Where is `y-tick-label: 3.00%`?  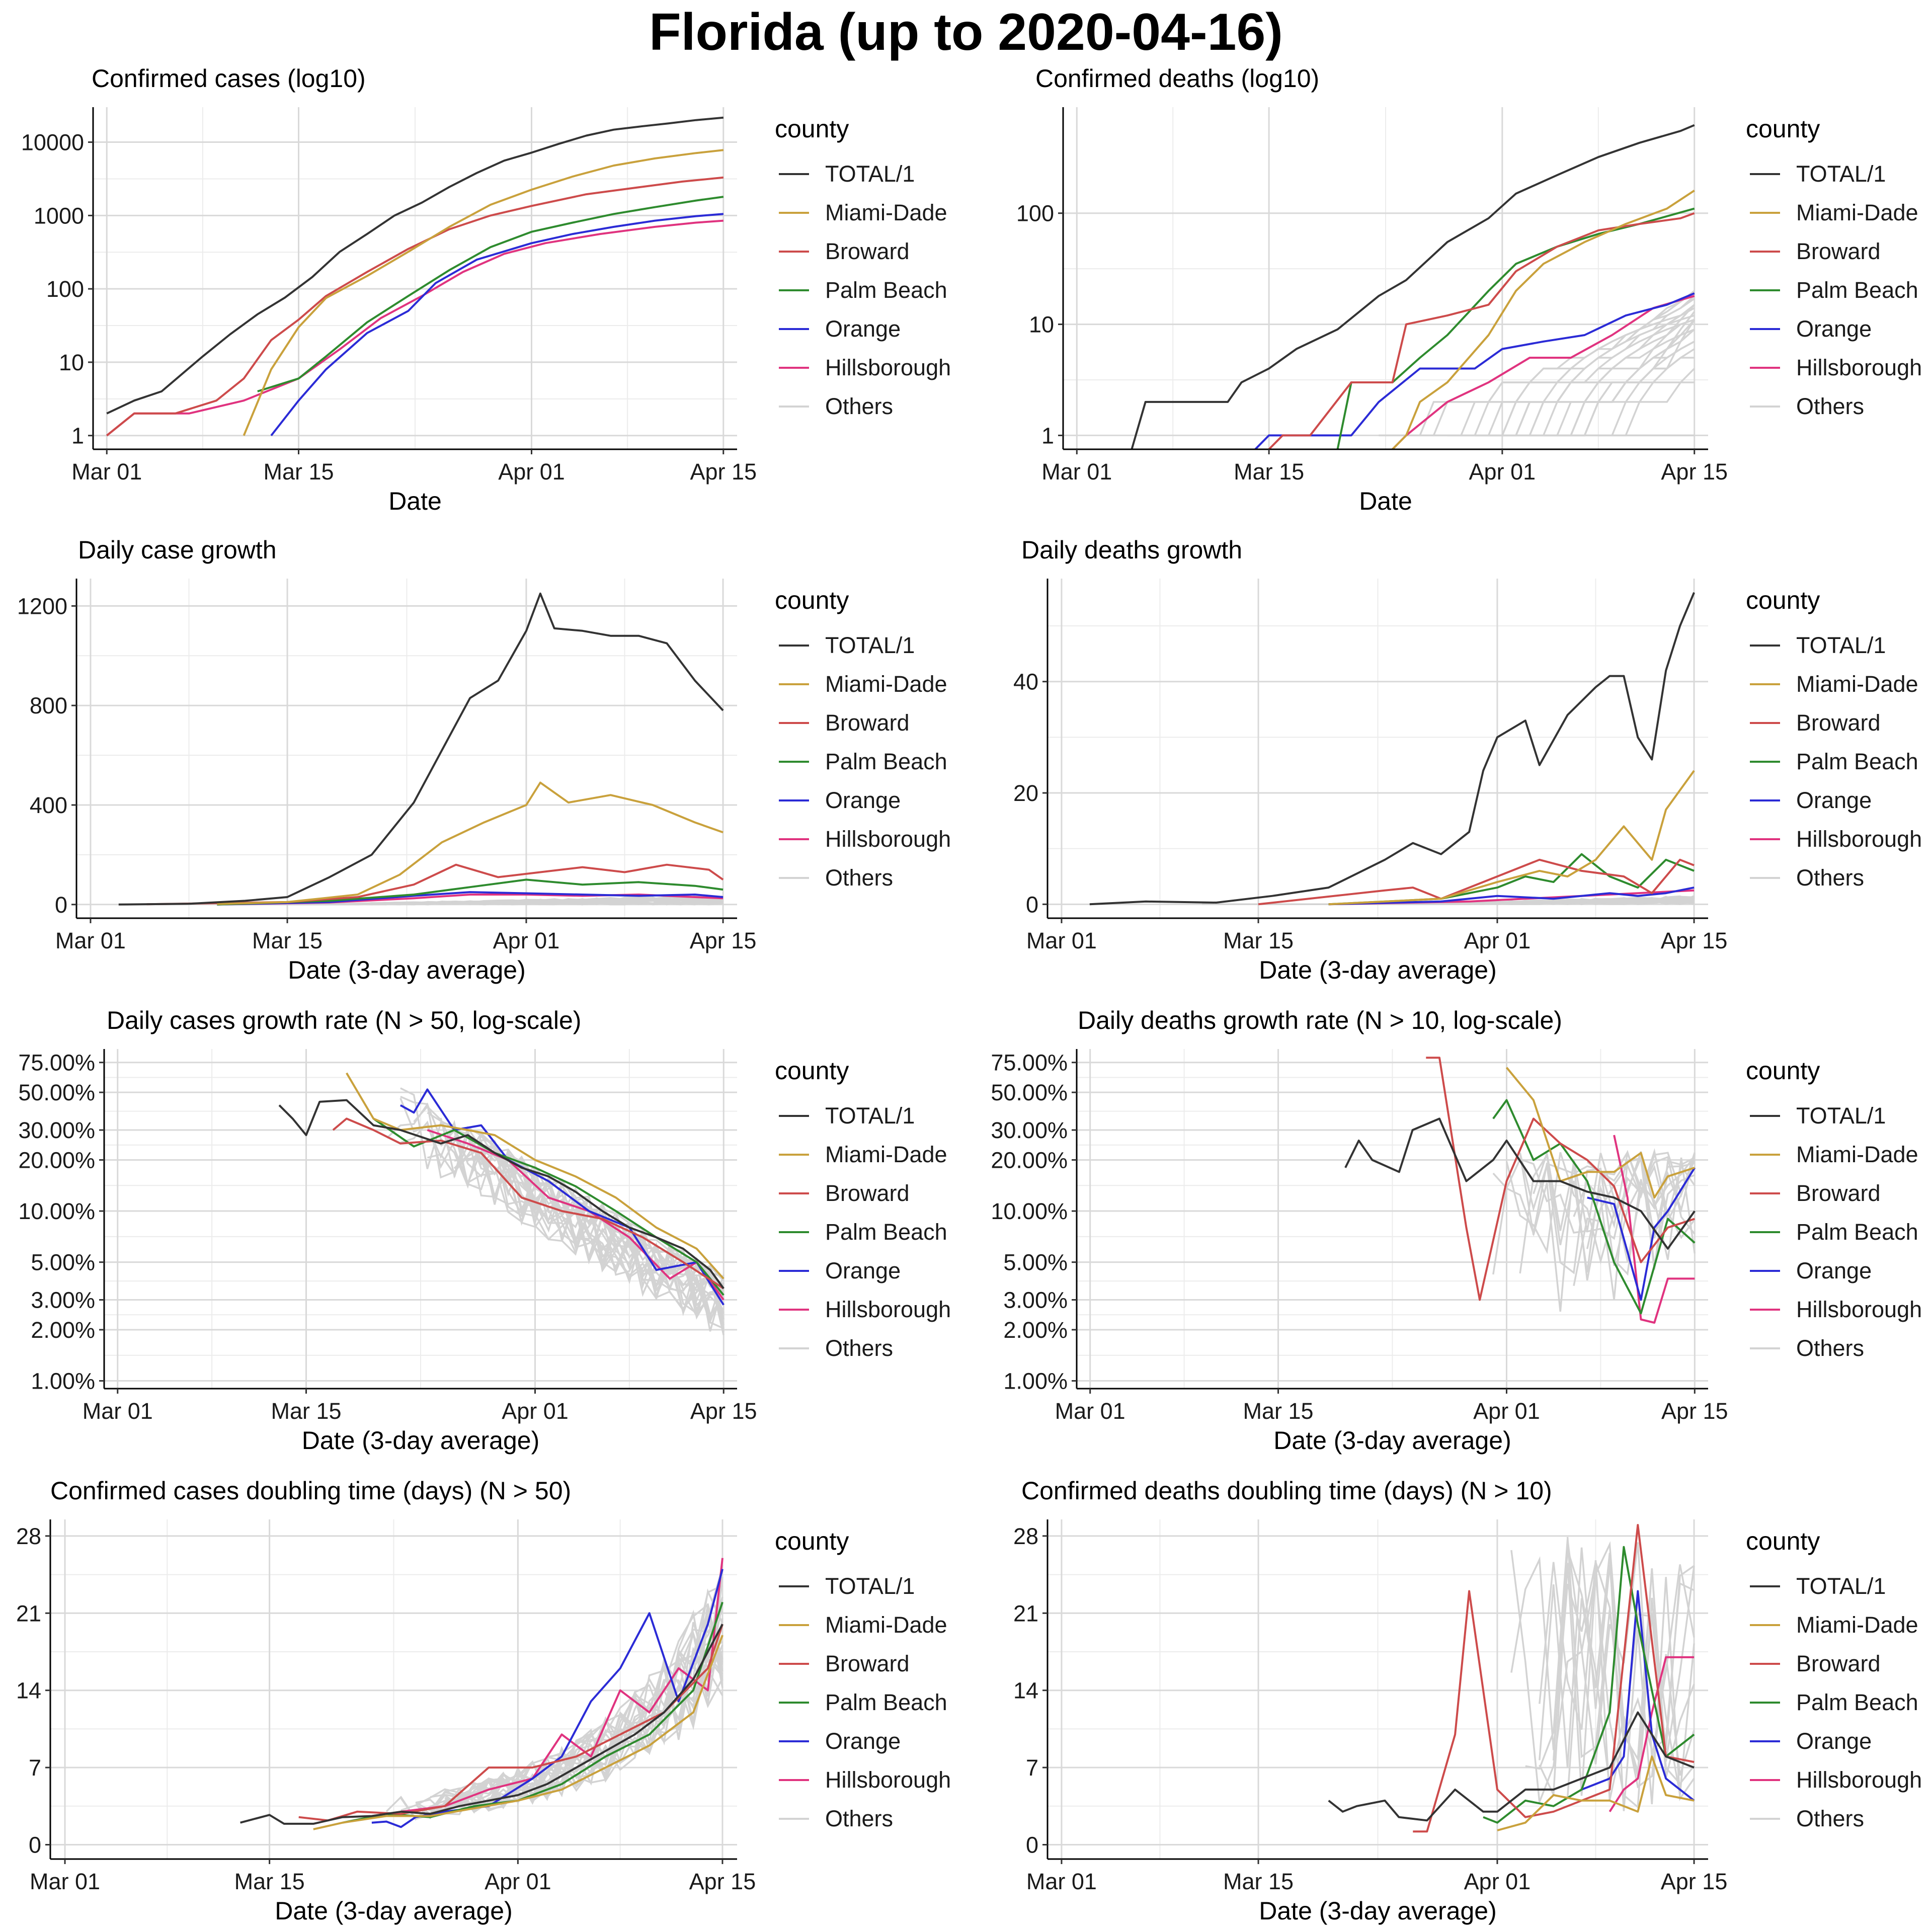 y-tick-label: 3.00% is located at coordinates (1035, 1300).